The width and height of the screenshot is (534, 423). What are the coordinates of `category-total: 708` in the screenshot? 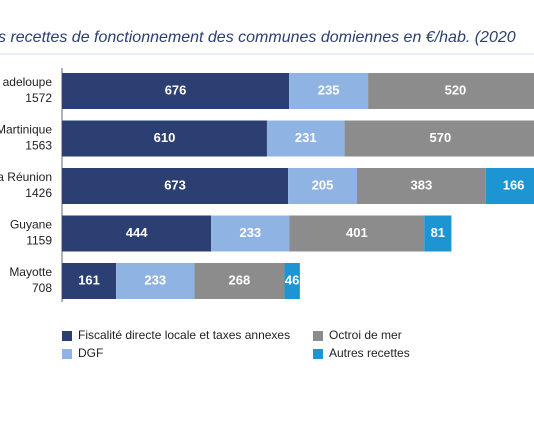 It's located at (42, 288).